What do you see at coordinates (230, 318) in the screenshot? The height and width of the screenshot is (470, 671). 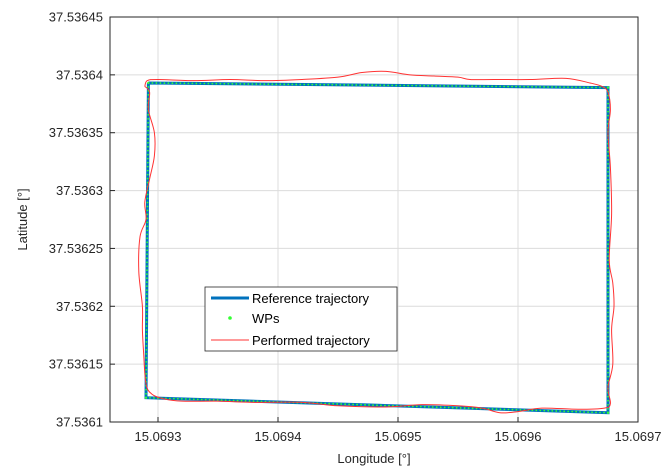 I see `legend-swatch-wps` at bounding box center [230, 318].